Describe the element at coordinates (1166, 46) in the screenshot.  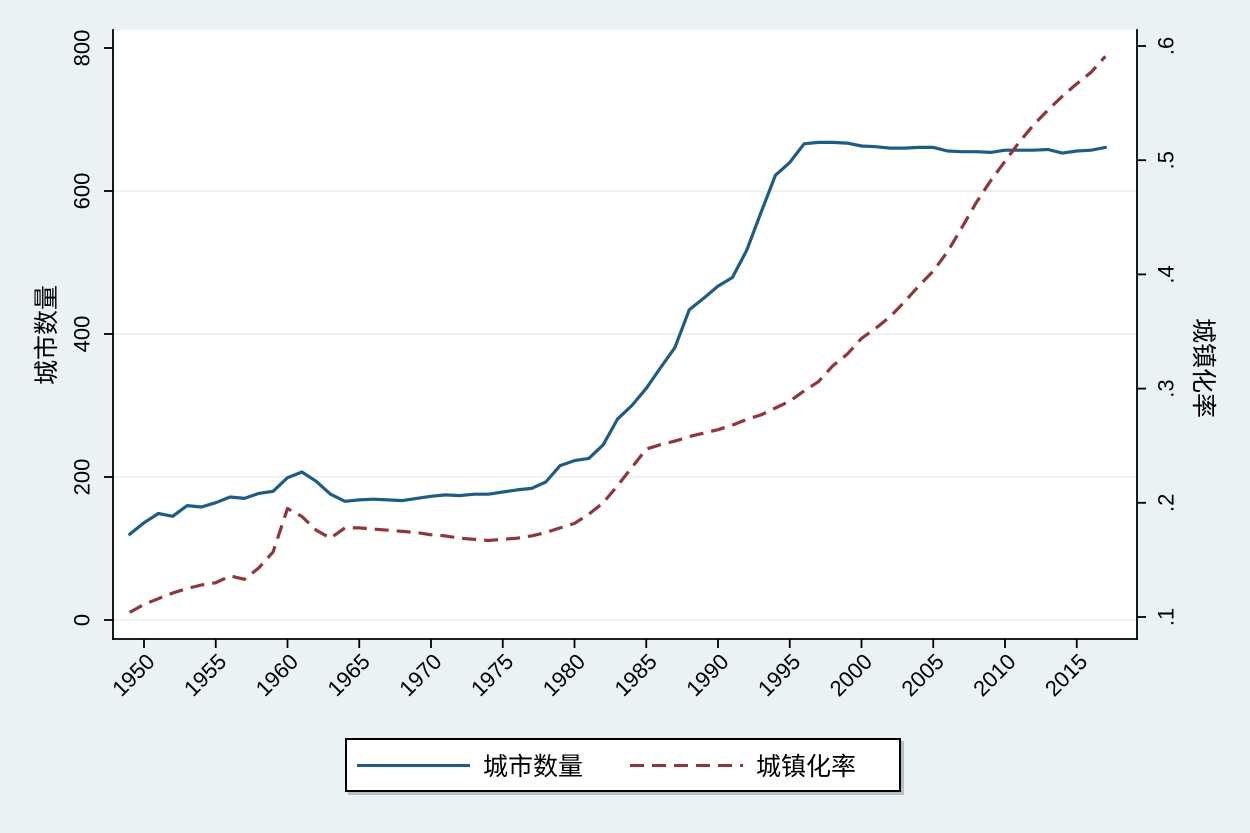
I see `y-right-tick-label: .6` at that location.